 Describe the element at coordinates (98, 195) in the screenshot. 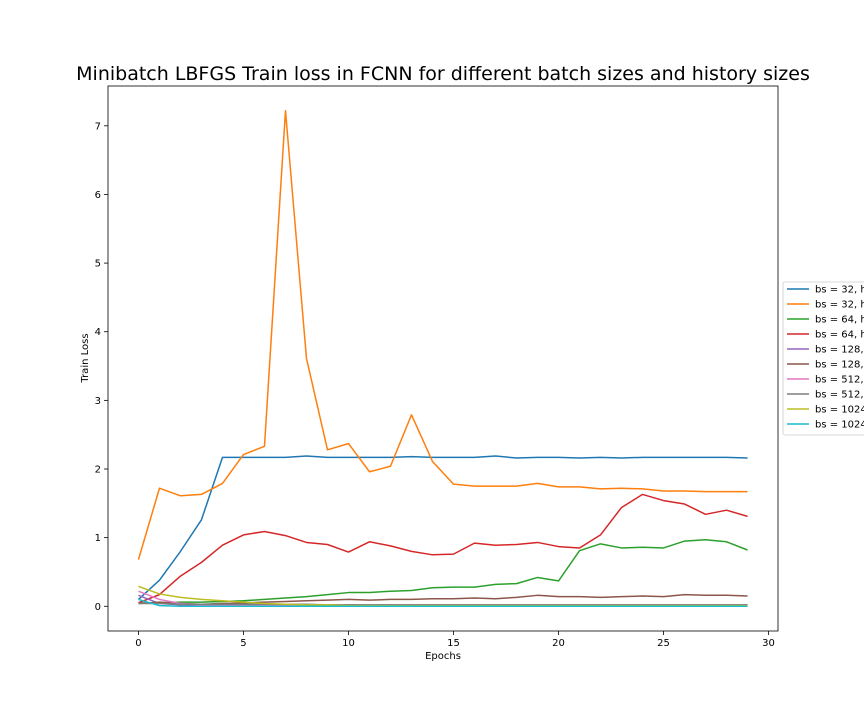

I see `y-tick-label: 6` at that location.